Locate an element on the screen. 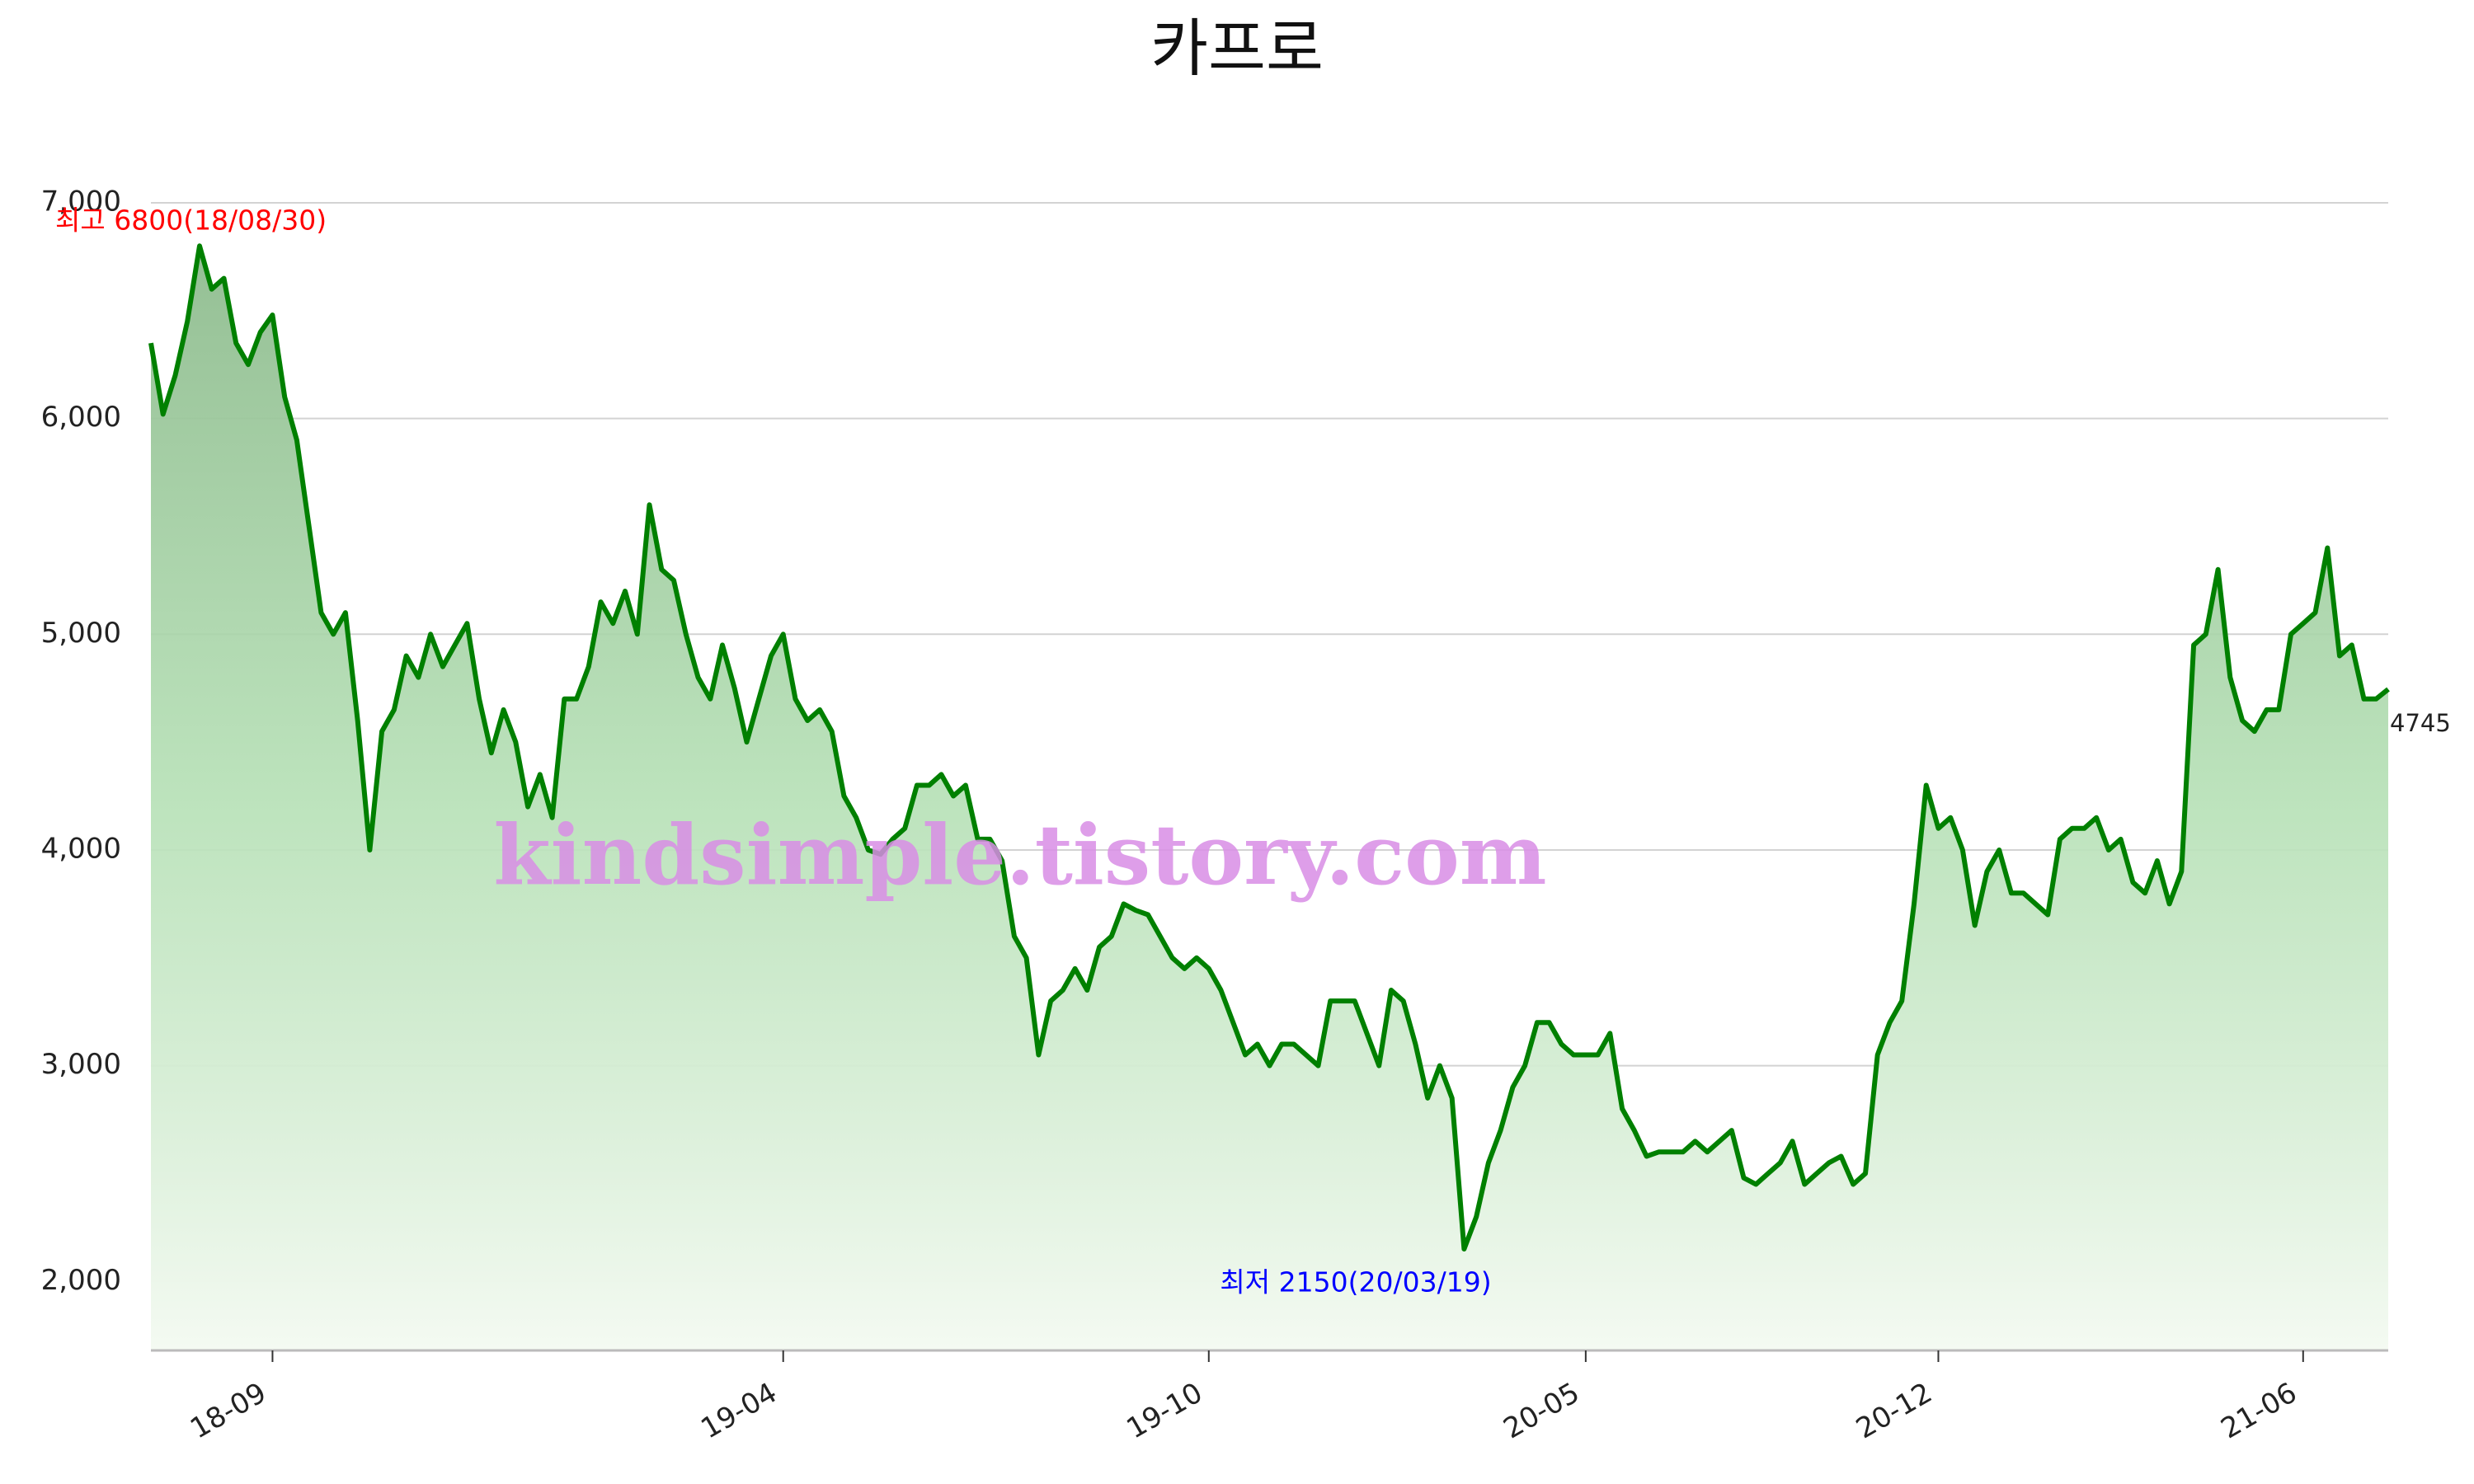  y-tick-label: 4,000 is located at coordinates (81, 848).